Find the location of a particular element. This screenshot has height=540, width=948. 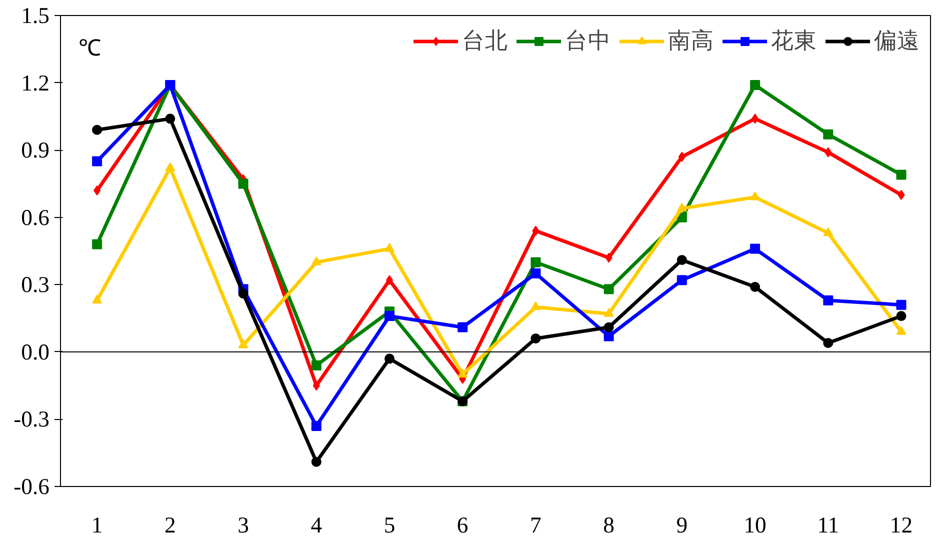

x-tick-label: 2 is located at coordinates (170, 525).